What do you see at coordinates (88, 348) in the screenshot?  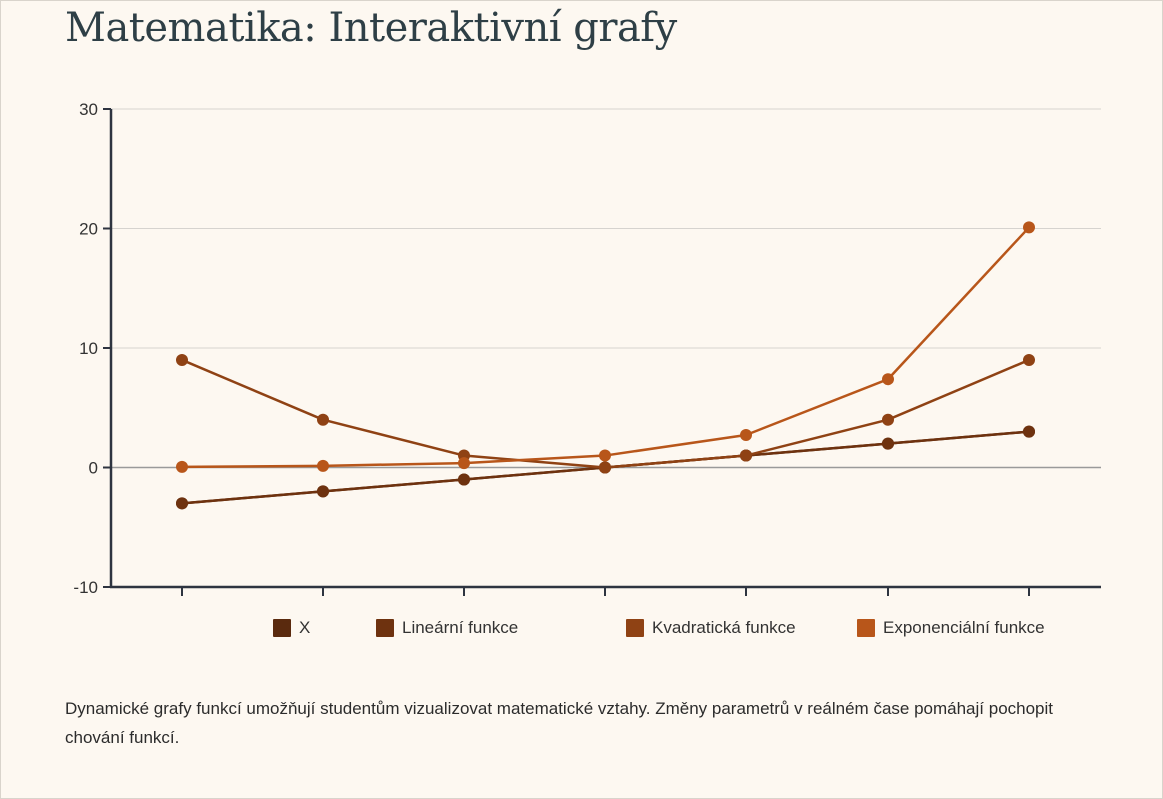 I see `y-tick-label: 10` at bounding box center [88, 348].